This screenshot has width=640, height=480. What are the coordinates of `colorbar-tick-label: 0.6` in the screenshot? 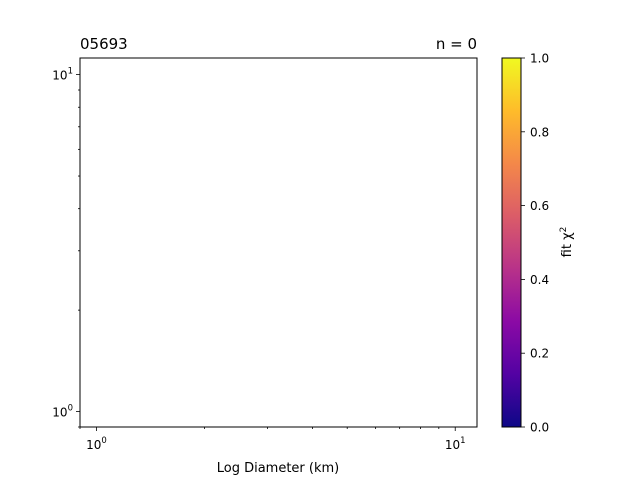 It's located at (539, 206).